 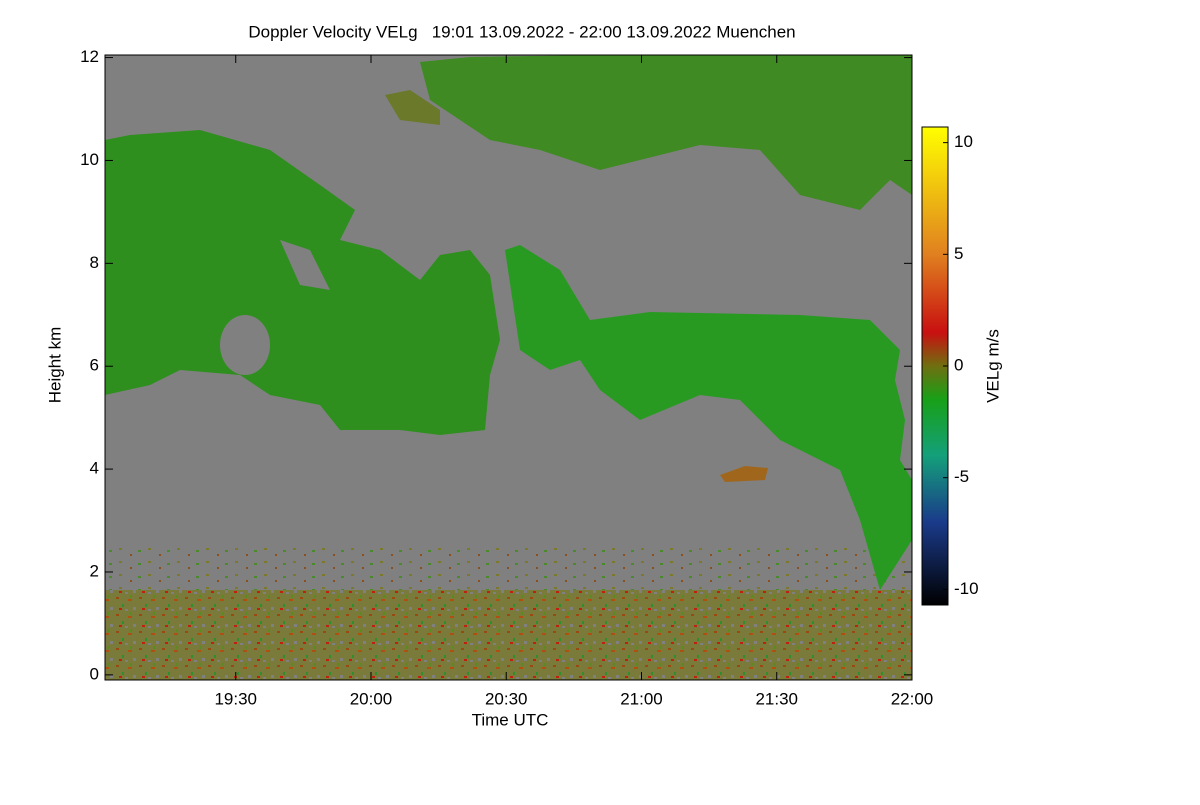 I want to click on cloud-right, so click(x=708, y=417).